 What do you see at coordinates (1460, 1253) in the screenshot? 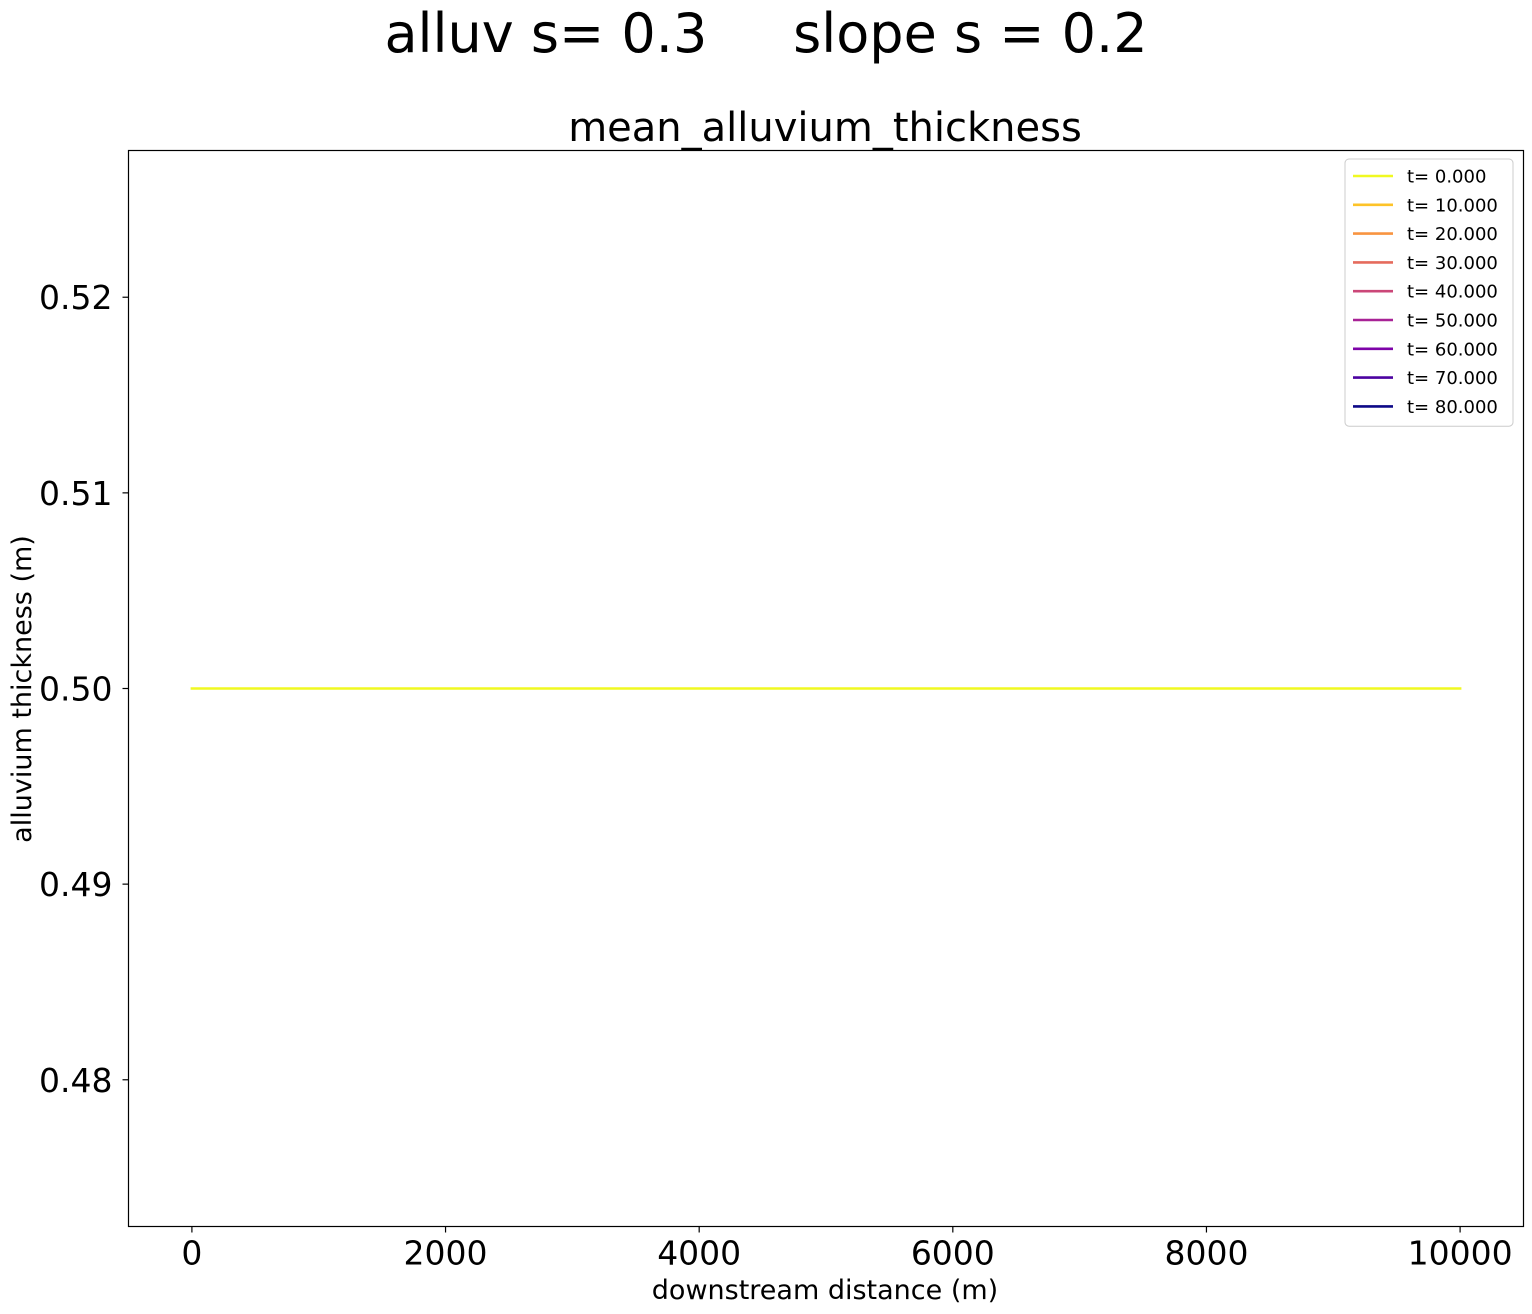
I see `x-tick-label: 10000` at bounding box center [1460, 1253].